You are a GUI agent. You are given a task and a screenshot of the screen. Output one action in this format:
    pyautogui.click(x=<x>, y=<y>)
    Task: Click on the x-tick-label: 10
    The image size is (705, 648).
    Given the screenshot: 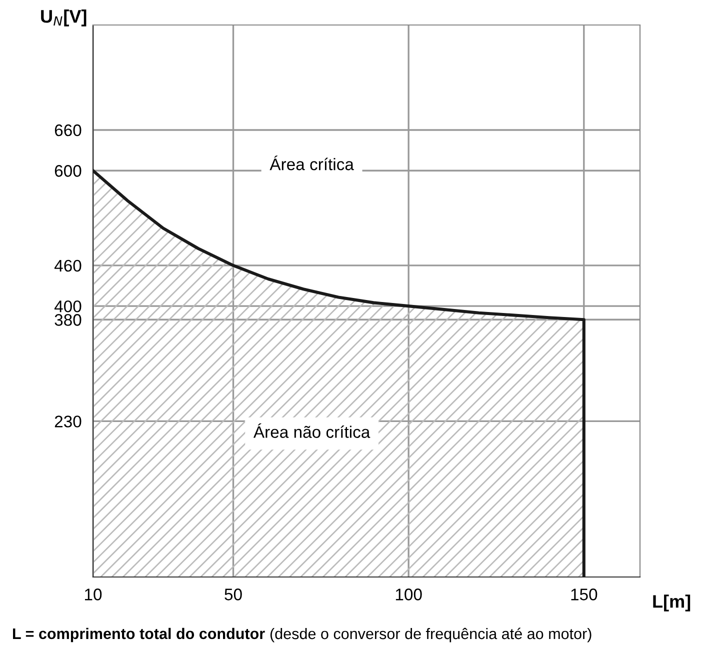 What is the action you would take?
    pyautogui.click(x=93, y=594)
    